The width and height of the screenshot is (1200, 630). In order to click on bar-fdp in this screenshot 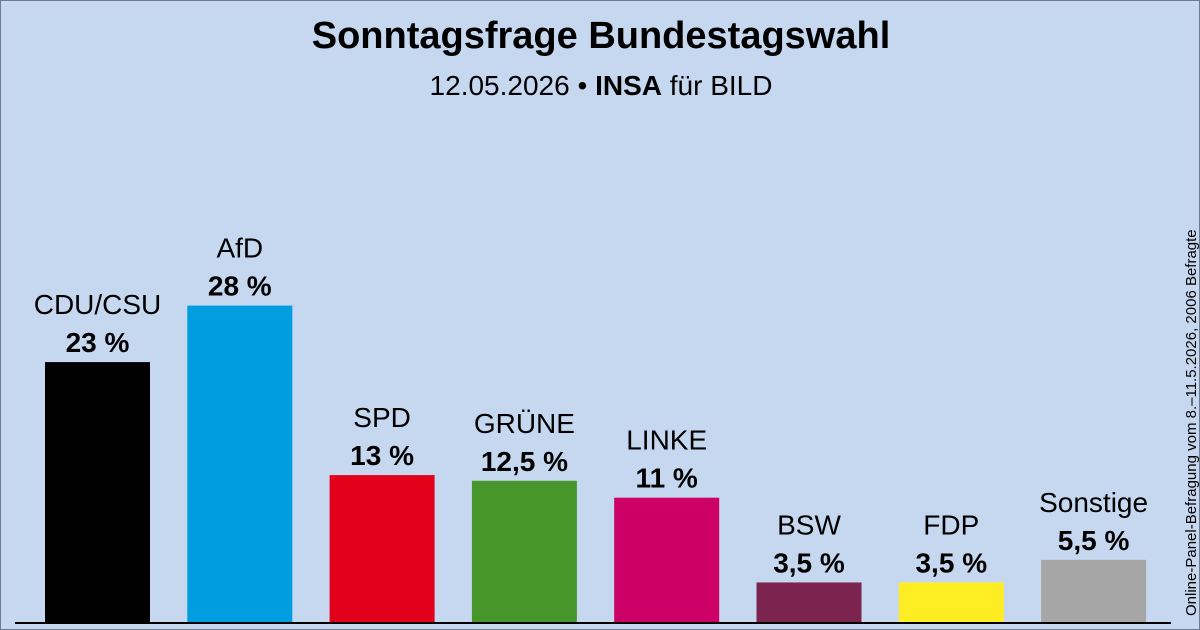, I will do `click(951, 602)`.